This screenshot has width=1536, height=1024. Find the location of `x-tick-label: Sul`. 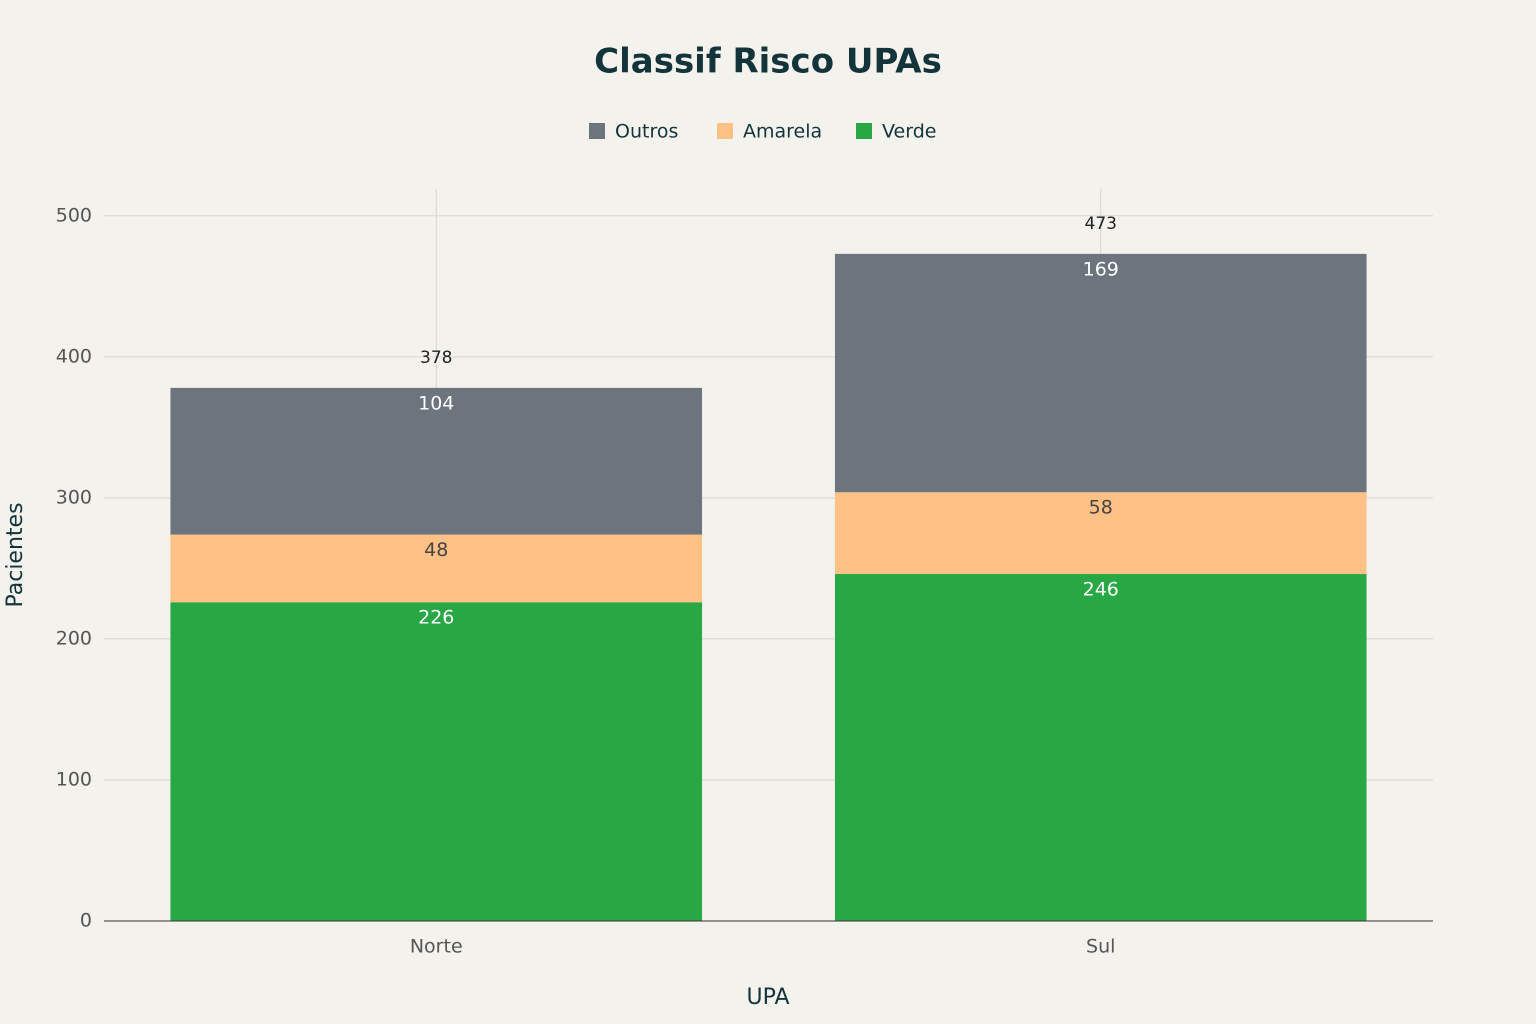

x-tick-label: Sul is located at coordinates (1100, 947).